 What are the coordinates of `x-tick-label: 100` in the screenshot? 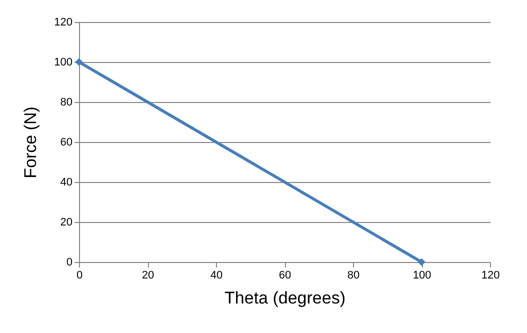 It's located at (422, 276).